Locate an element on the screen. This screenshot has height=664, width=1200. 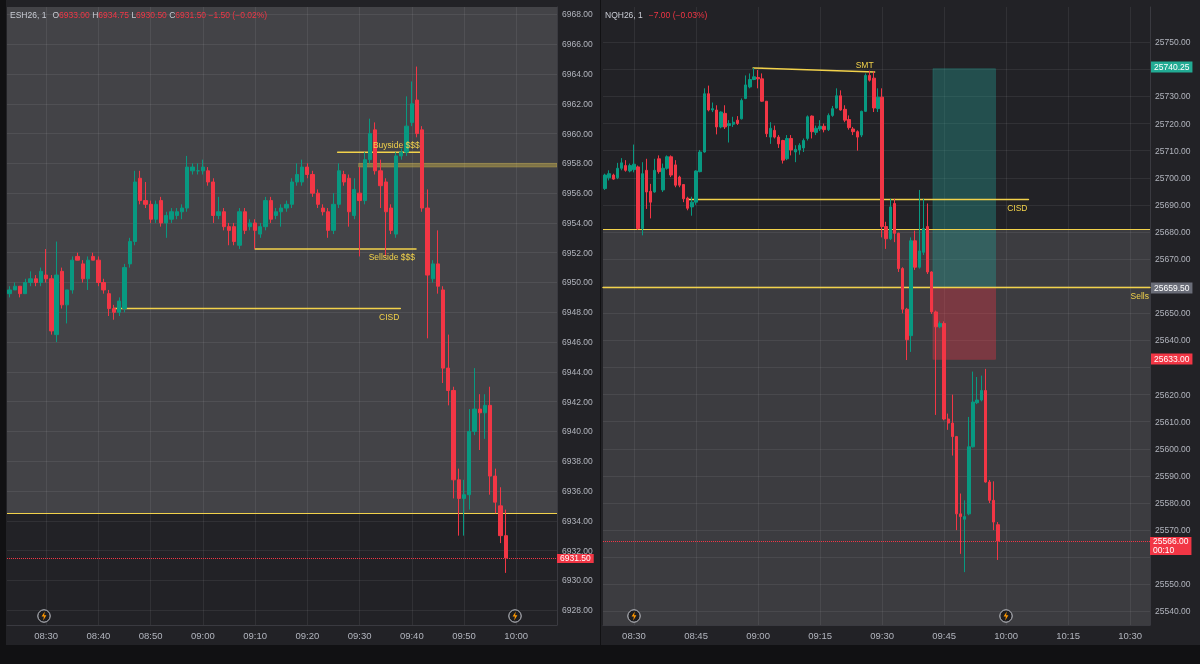
y-tick-label: 25710.00 is located at coordinates (1173, 150).